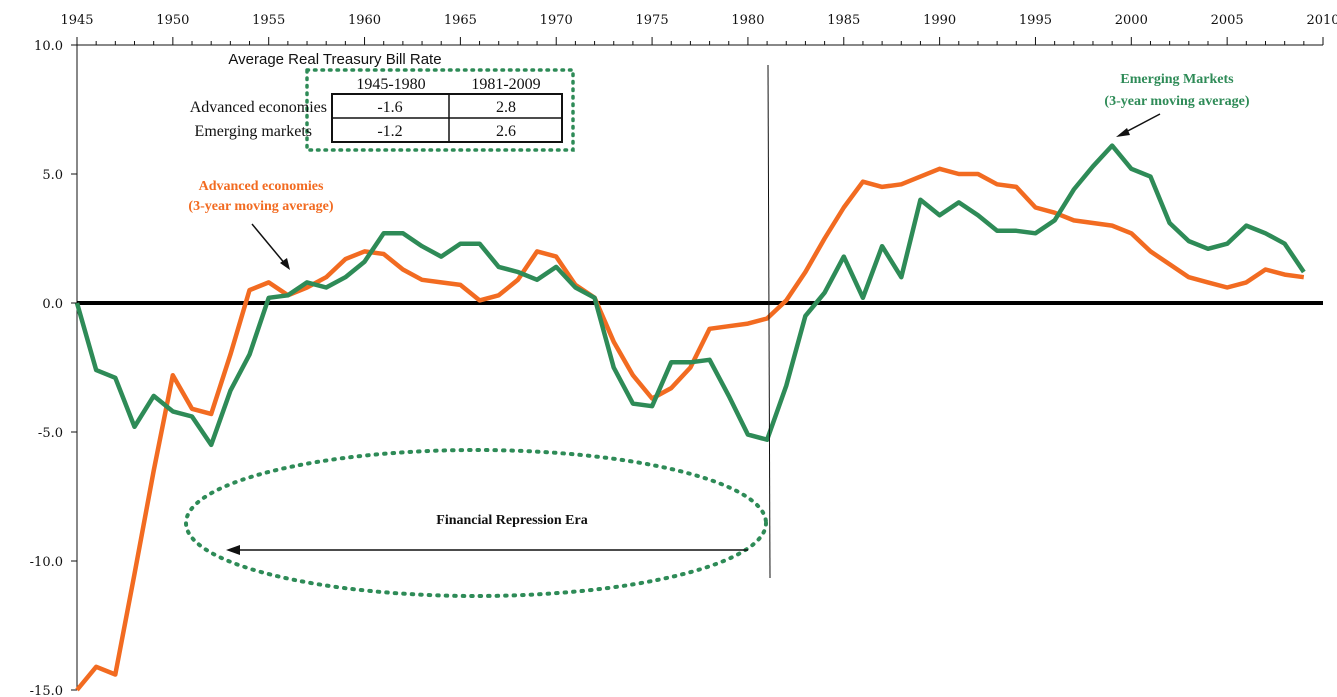  What do you see at coordinates (258, 107) in the screenshot?
I see `table-row-label: Advanced economies` at bounding box center [258, 107].